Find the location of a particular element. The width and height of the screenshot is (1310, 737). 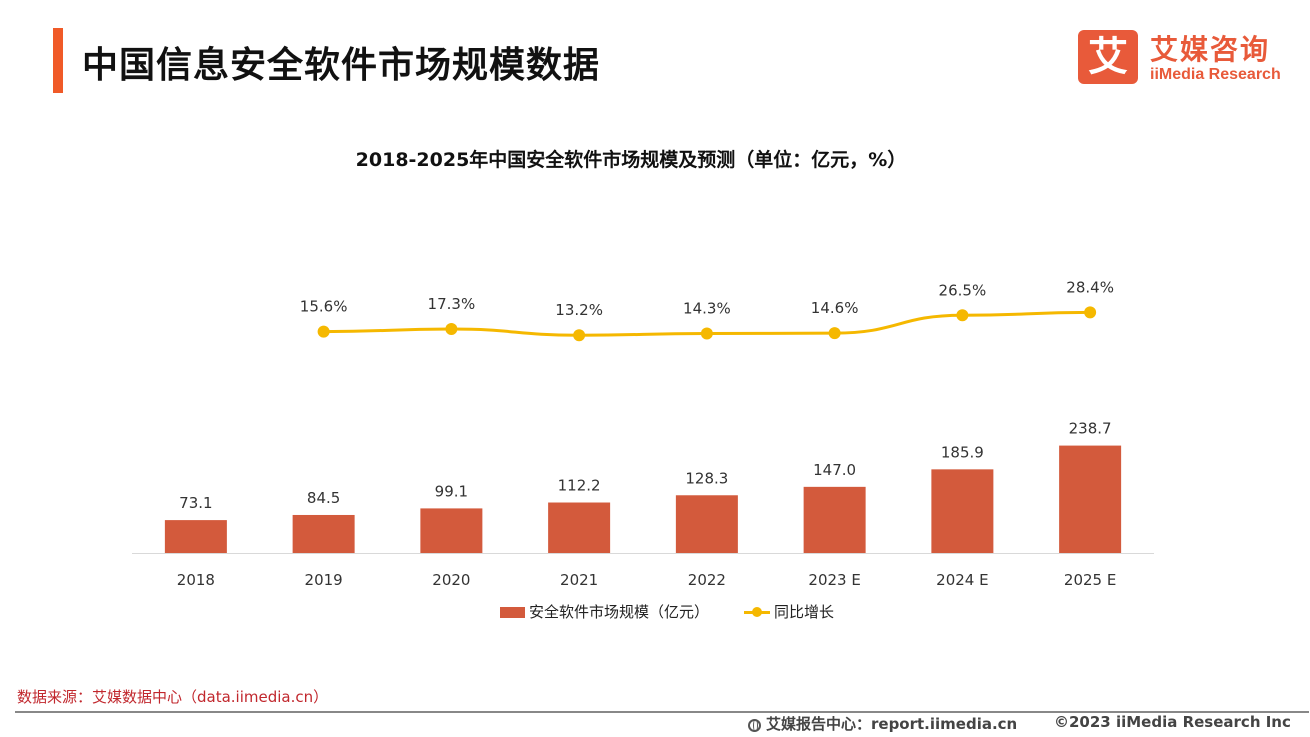

bar-2023E is located at coordinates (834, 519).